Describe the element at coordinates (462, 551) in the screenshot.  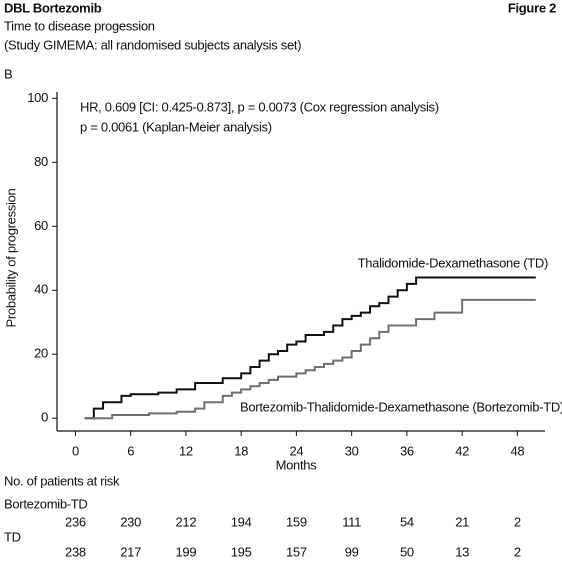
I see `risk-value: 13` at that location.